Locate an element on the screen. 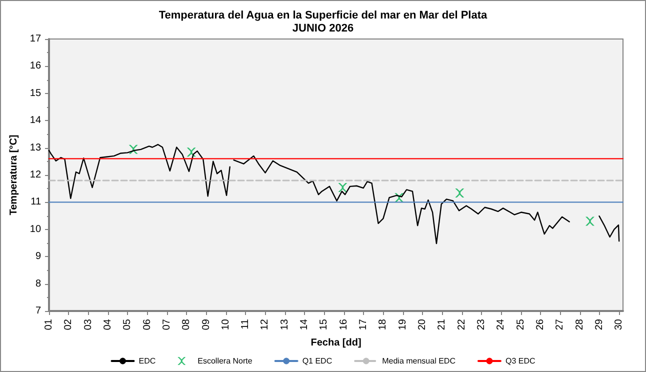  y-tick-label: 10 is located at coordinates (36, 229).